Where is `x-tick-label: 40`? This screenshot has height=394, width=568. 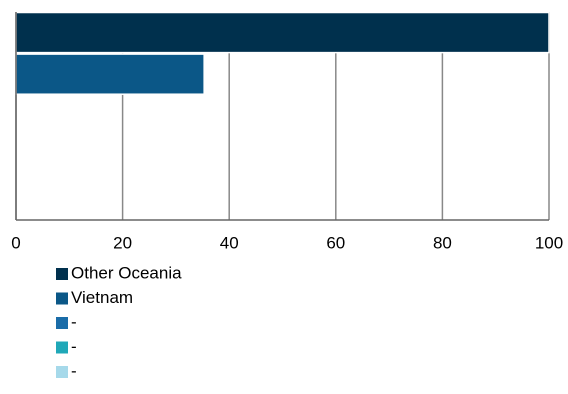
x-tick-label: 40 is located at coordinates (229, 242).